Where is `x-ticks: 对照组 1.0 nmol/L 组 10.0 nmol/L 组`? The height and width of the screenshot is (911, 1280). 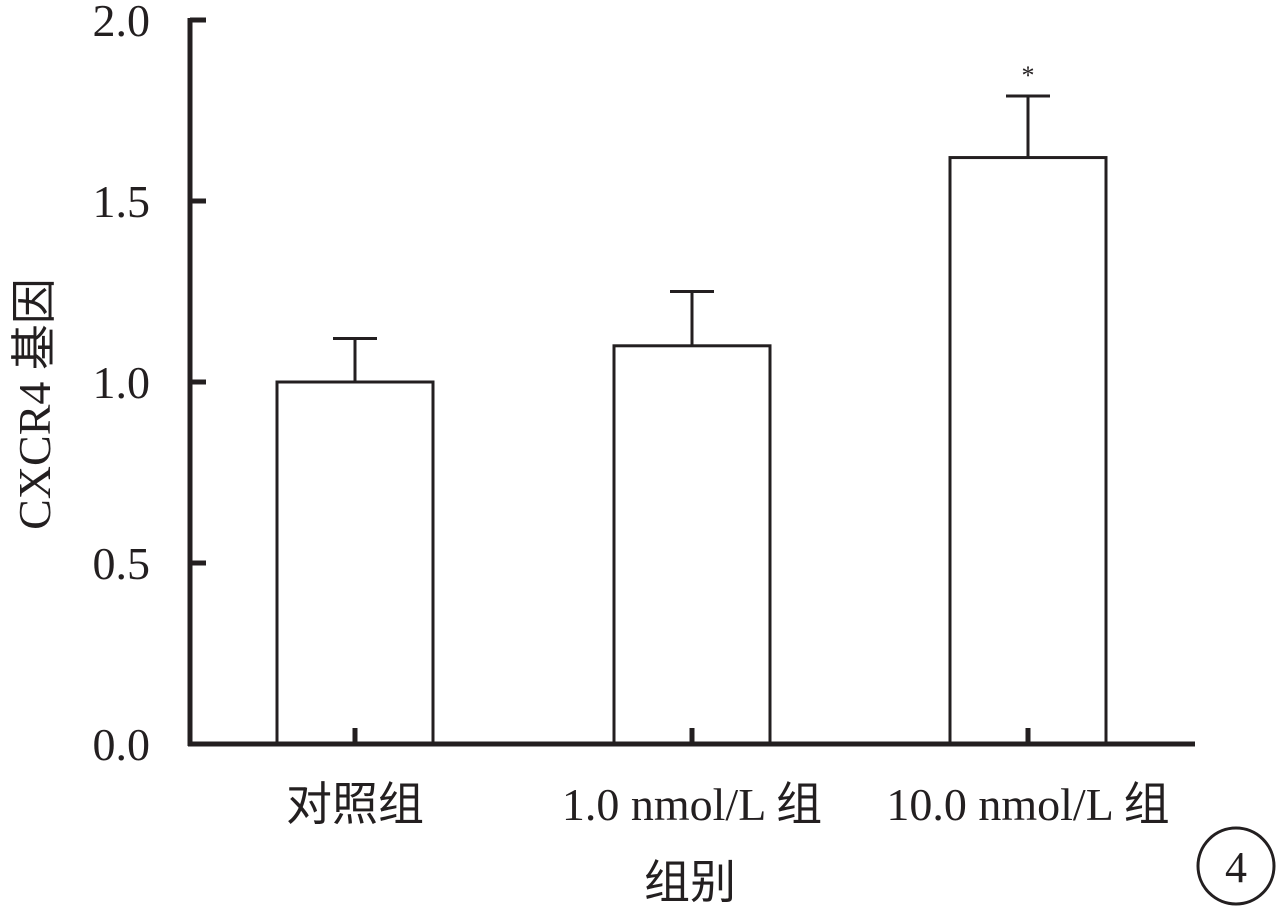 x-ticks: 对照组 1.0 nmol/L 组 10.0 nmol/L 组 is located at coordinates (728, 779).